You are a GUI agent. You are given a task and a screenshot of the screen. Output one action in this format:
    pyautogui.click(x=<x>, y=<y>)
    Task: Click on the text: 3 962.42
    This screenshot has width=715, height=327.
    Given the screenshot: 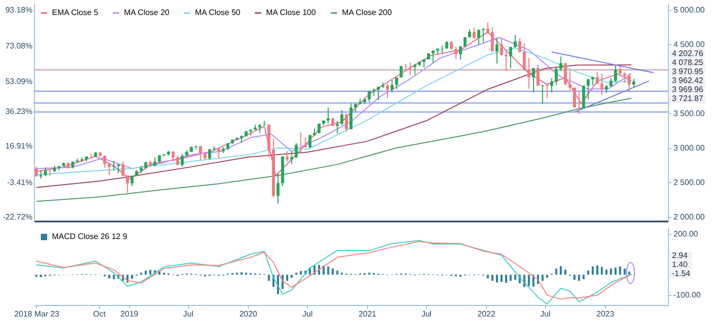 What is the action you would take?
    pyautogui.click(x=688, y=80)
    